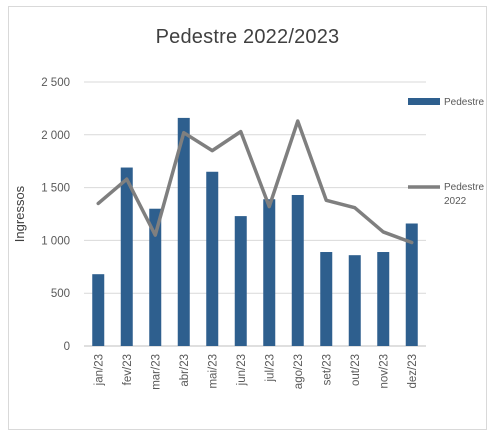 Image resolution: width=495 pixels, height=437 pixels. Describe the element at coordinates (327, 369) in the screenshot. I see `x-tick-label: set/23` at that location.